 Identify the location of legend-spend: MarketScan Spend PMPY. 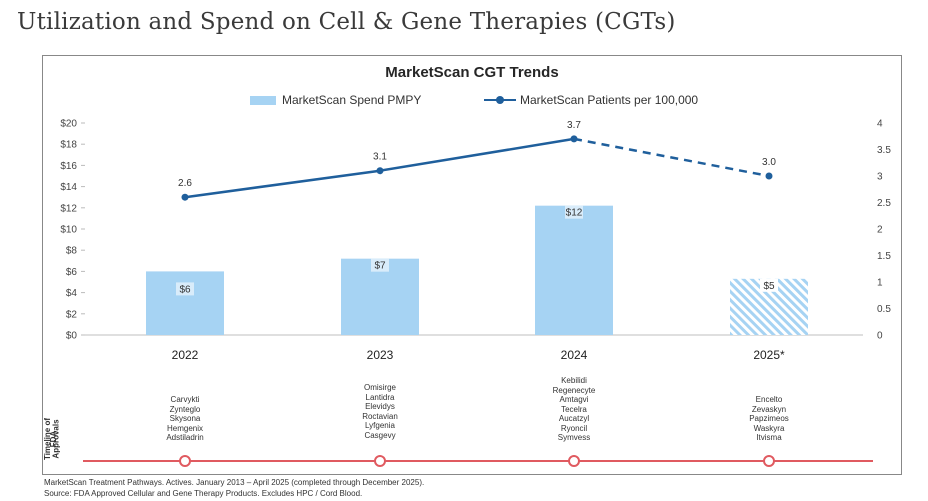
(335, 100).